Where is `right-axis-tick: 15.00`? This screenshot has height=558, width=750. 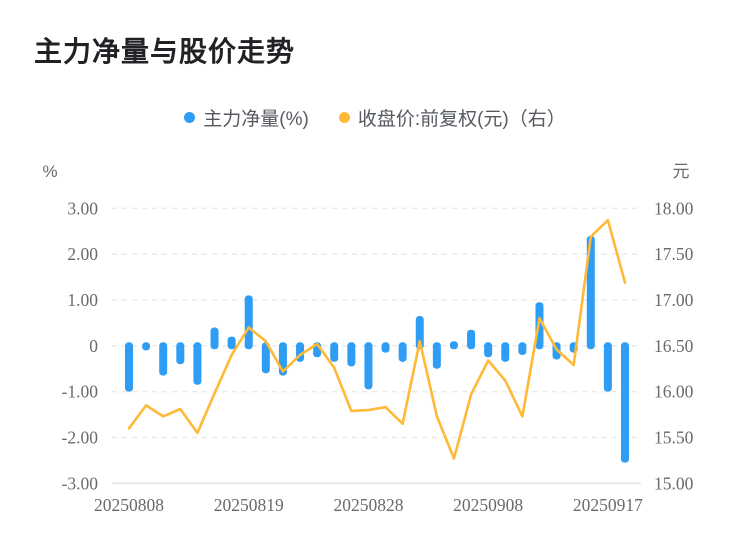
right-axis-tick: 15.00 is located at coordinates (674, 483).